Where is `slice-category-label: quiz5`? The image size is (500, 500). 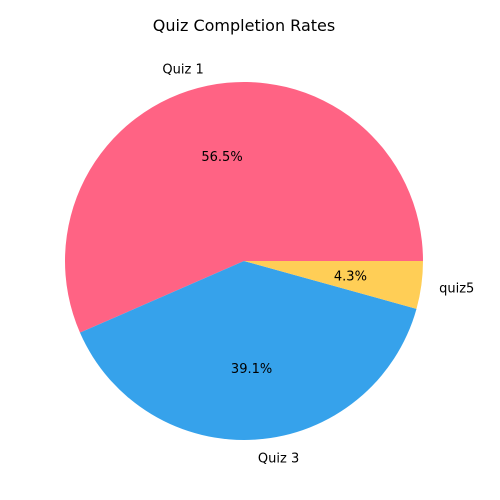 slice-category-label: quiz5 is located at coordinates (456, 289).